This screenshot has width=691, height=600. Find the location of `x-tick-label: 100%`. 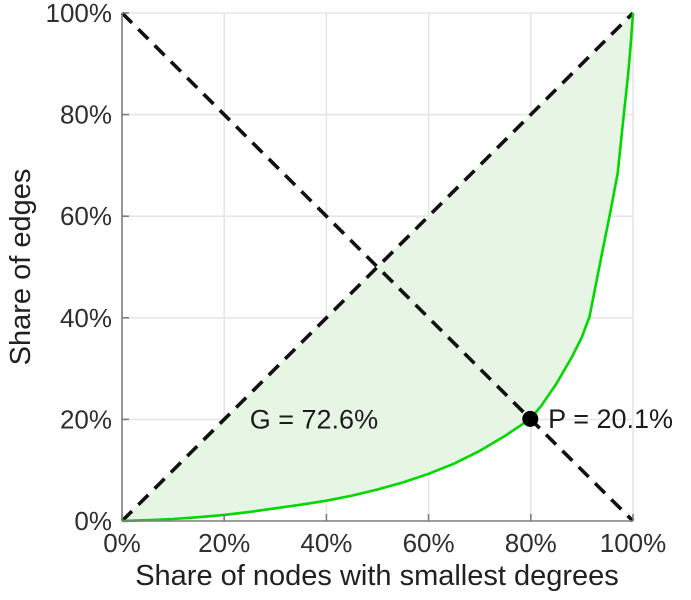

x-tick-label: 100% is located at coordinates (633, 543).